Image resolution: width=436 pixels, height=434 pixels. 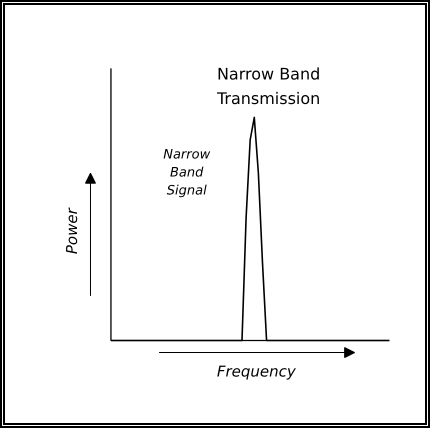 What do you see at coordinates (268, 86) in the screenshot?
I see `chart-title: Narrow Band Transmission` at bounding box center [268, 86].